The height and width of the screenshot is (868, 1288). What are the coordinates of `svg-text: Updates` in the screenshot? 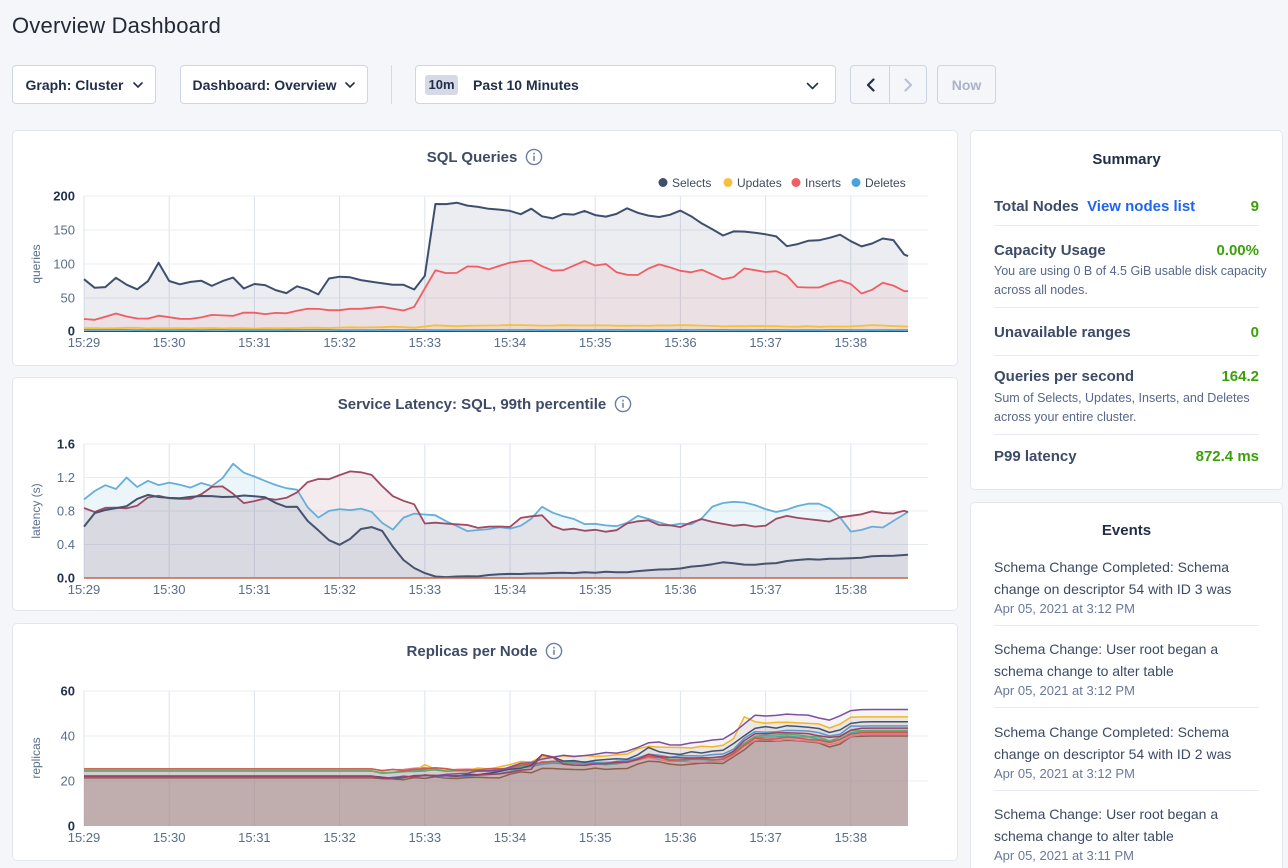 It's located at (759, 183).